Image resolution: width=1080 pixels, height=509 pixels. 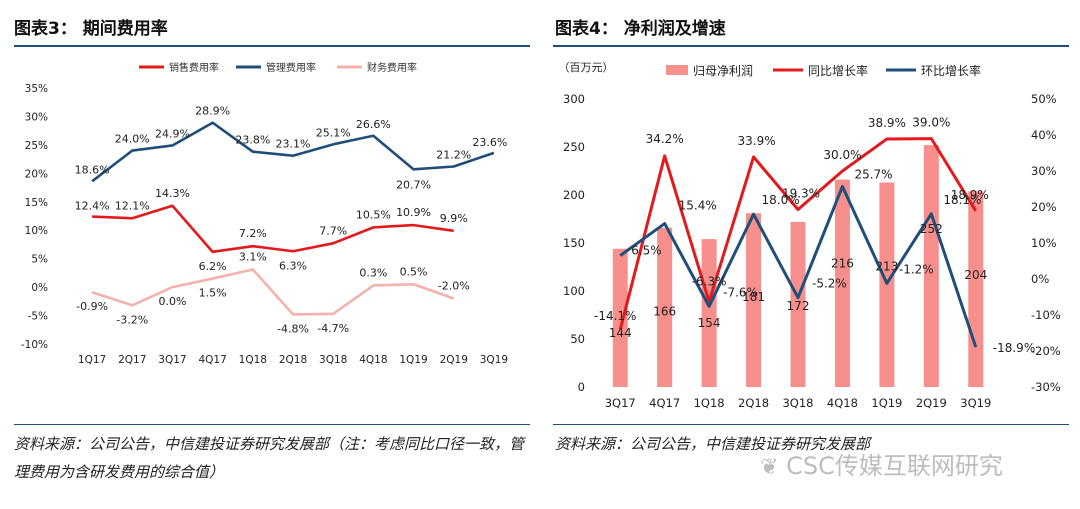 What do you see at coordinates (272, 424) in the screenshot?
I see `left-bottom-rule` at bounding box center [272, 424].